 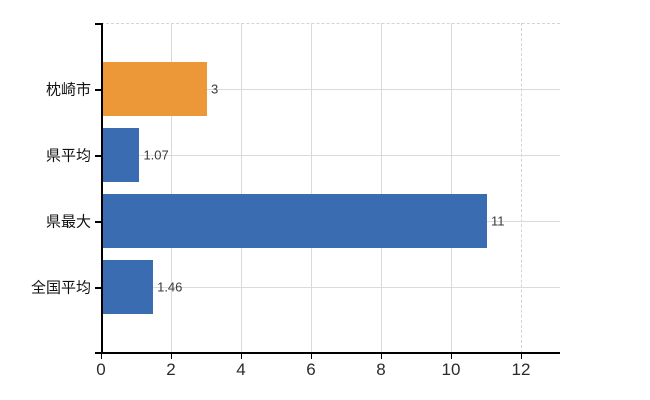 What do you see at coordinates (170, 287) in the screenshot?
I see `bar-value-label: 1.46` at bounding box center [170, 287].